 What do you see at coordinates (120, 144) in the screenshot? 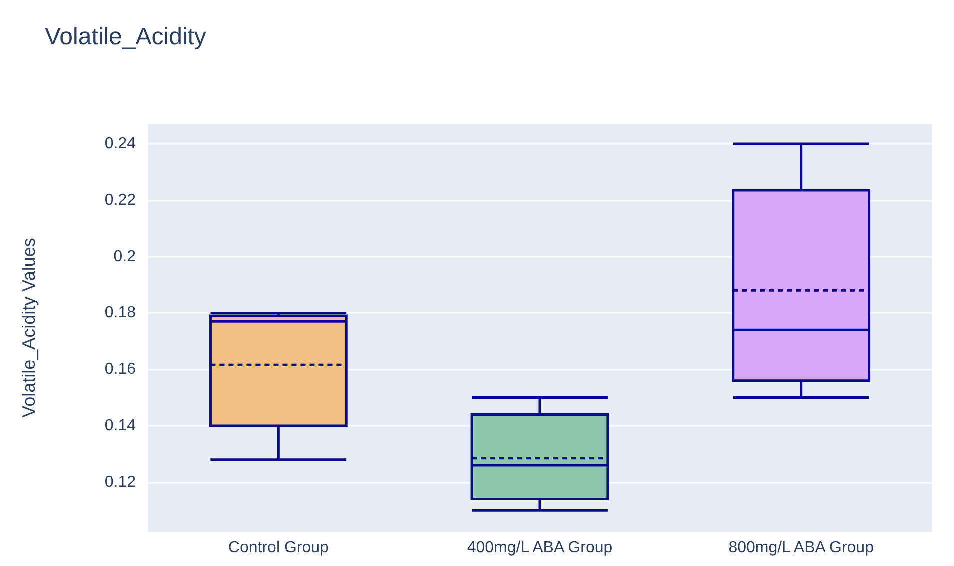
I see `y-tick-label: 0.24` at bounding box center [120, 144].